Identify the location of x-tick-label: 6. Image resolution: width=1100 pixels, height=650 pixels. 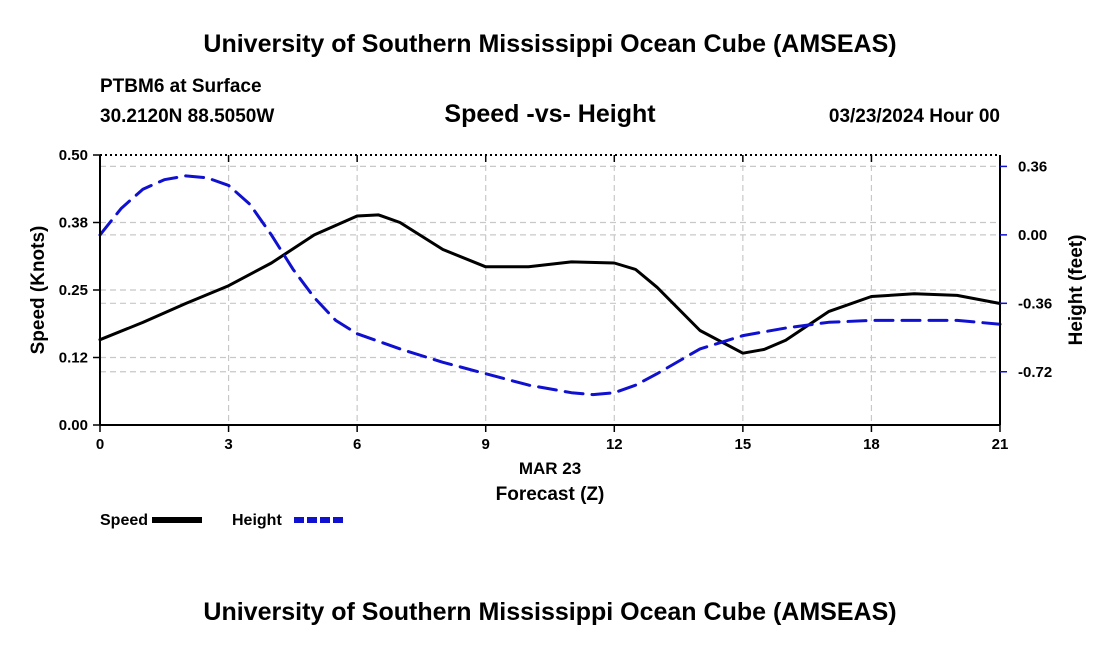
(357, 444).